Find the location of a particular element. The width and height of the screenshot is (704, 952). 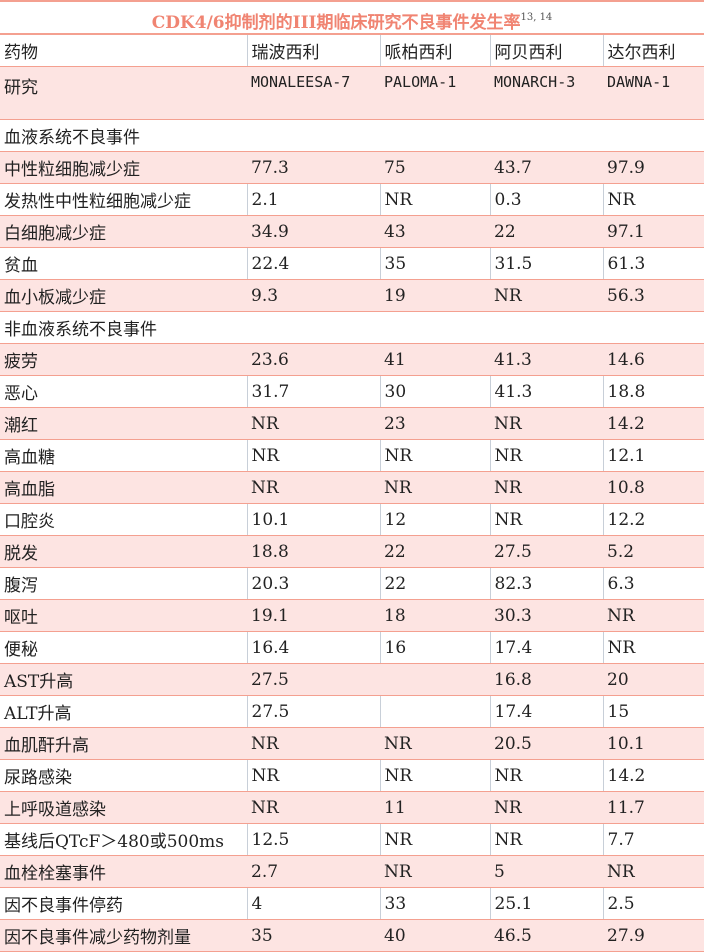

row-label: 血肌酐升高 is located at coordinates (123, 743).